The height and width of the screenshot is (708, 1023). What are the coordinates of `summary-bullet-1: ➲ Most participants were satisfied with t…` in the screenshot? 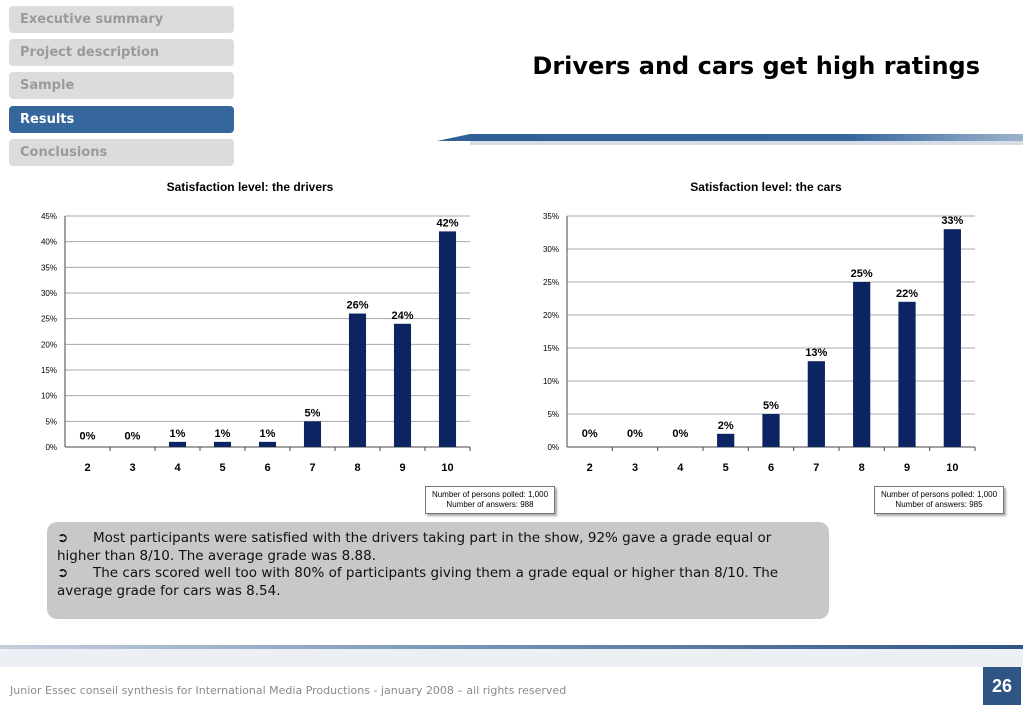 It's located at (436, 547).